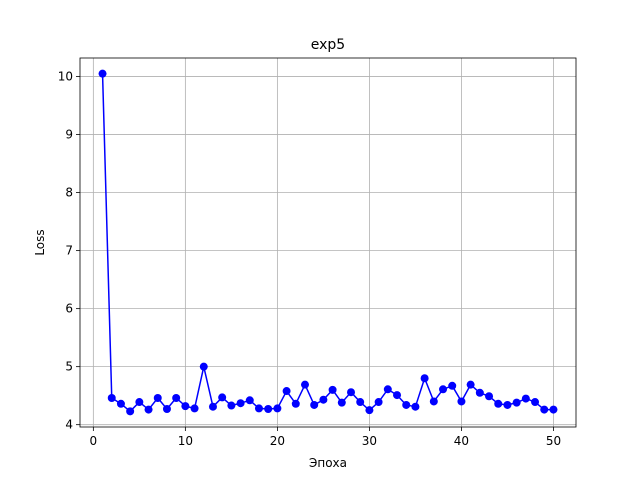 This screenshot has height=480, width=640. I want to click on x-tick-label: 50, so click(553, 441).